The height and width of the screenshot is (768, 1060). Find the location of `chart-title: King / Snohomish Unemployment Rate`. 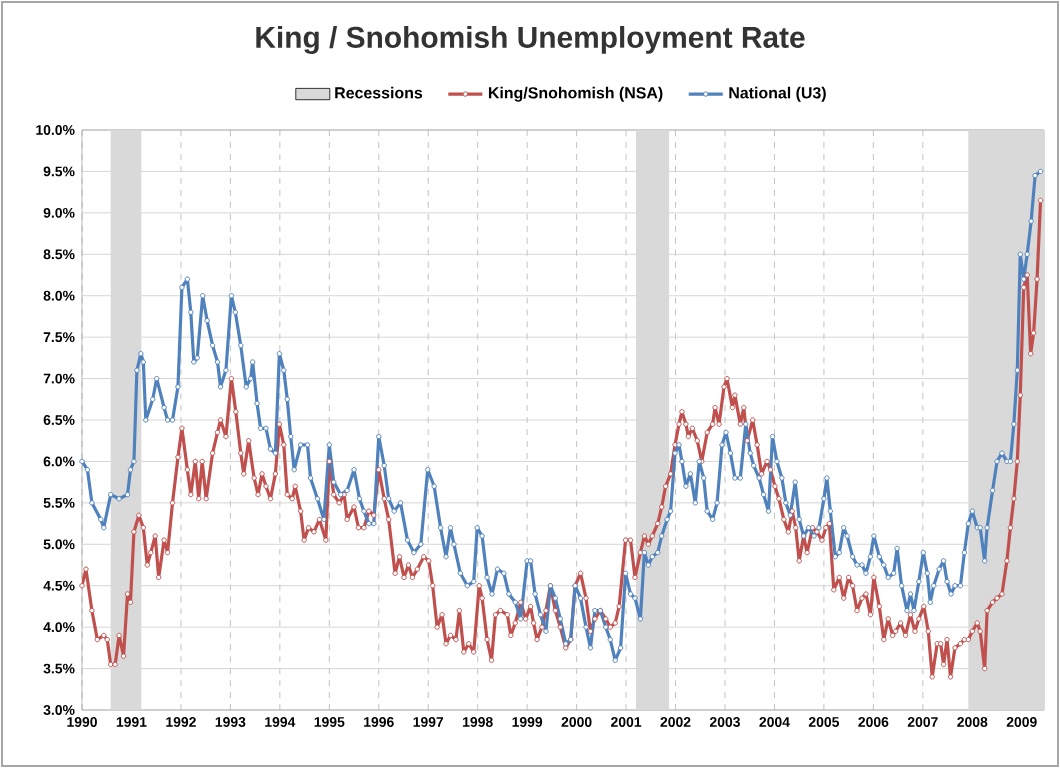

chart-title: King / Snohomish Unemployment Rate is located at coordinates (530, 40).